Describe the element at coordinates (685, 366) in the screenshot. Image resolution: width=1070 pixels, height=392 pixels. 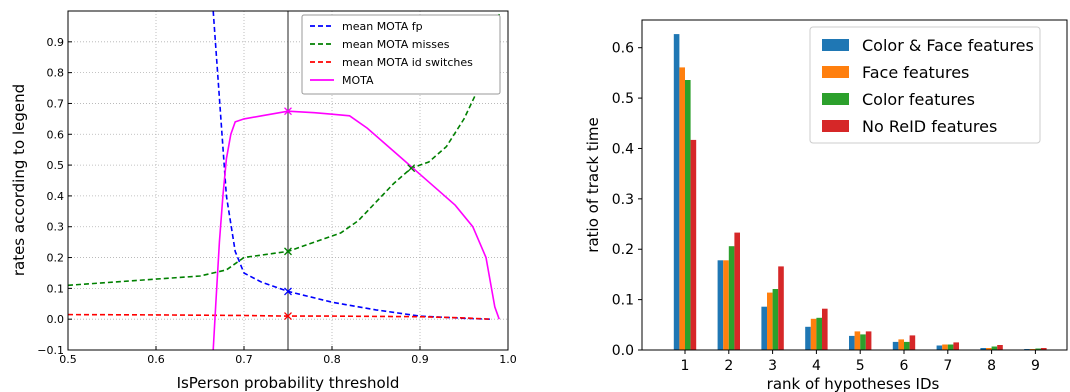
I see `x-tick-label: 1` at that location.